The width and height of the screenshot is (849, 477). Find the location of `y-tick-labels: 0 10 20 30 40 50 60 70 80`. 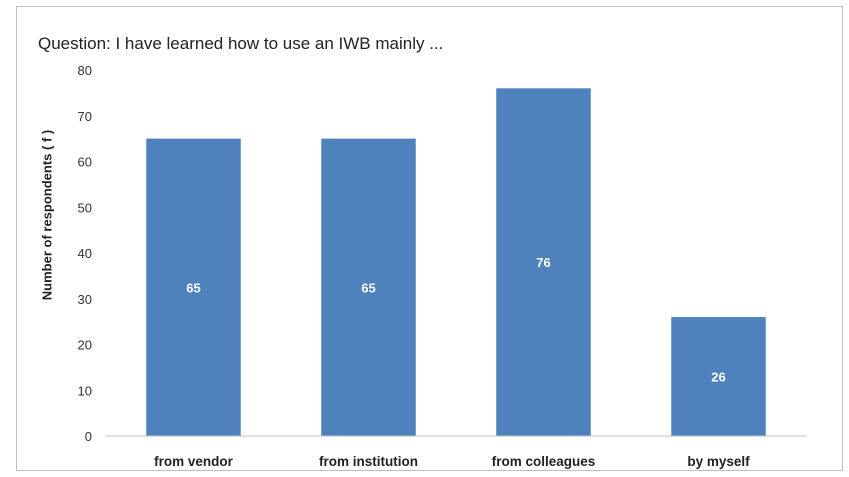

y-tick-labels: 0 10 20 30 40 50 60 70 80 is located at coordinates (85, 253).